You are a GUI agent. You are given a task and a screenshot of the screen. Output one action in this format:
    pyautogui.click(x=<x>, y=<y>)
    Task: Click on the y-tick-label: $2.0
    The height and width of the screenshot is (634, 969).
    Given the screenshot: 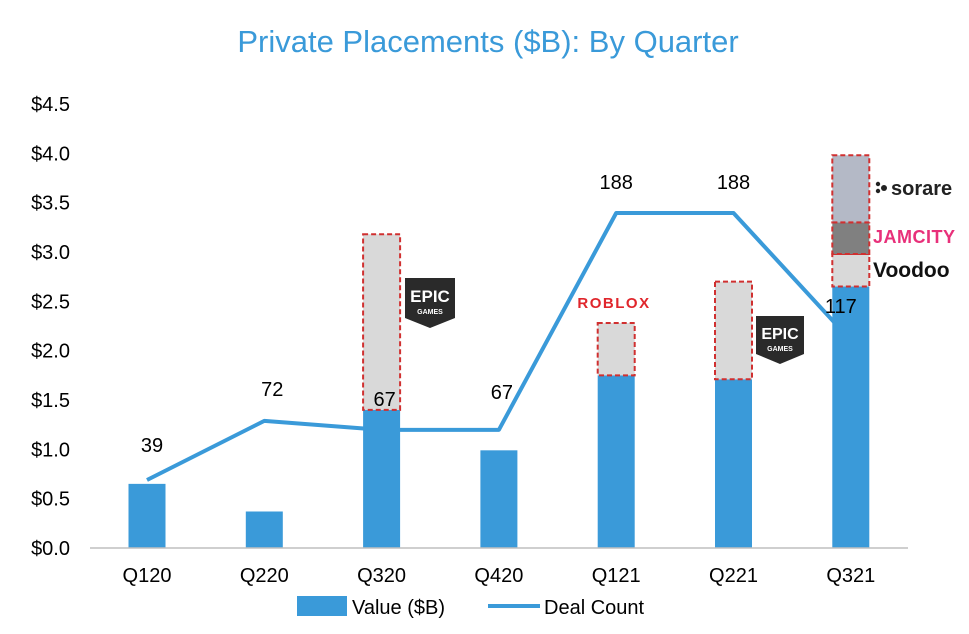 What is the action you would take?
    pyautogui.click(x=50, y=352)
    